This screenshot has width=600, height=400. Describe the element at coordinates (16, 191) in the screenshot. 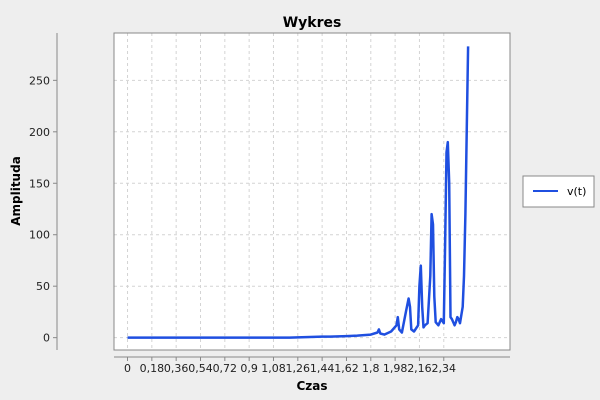

I see `y-axis-label: Amplituda` at that location.